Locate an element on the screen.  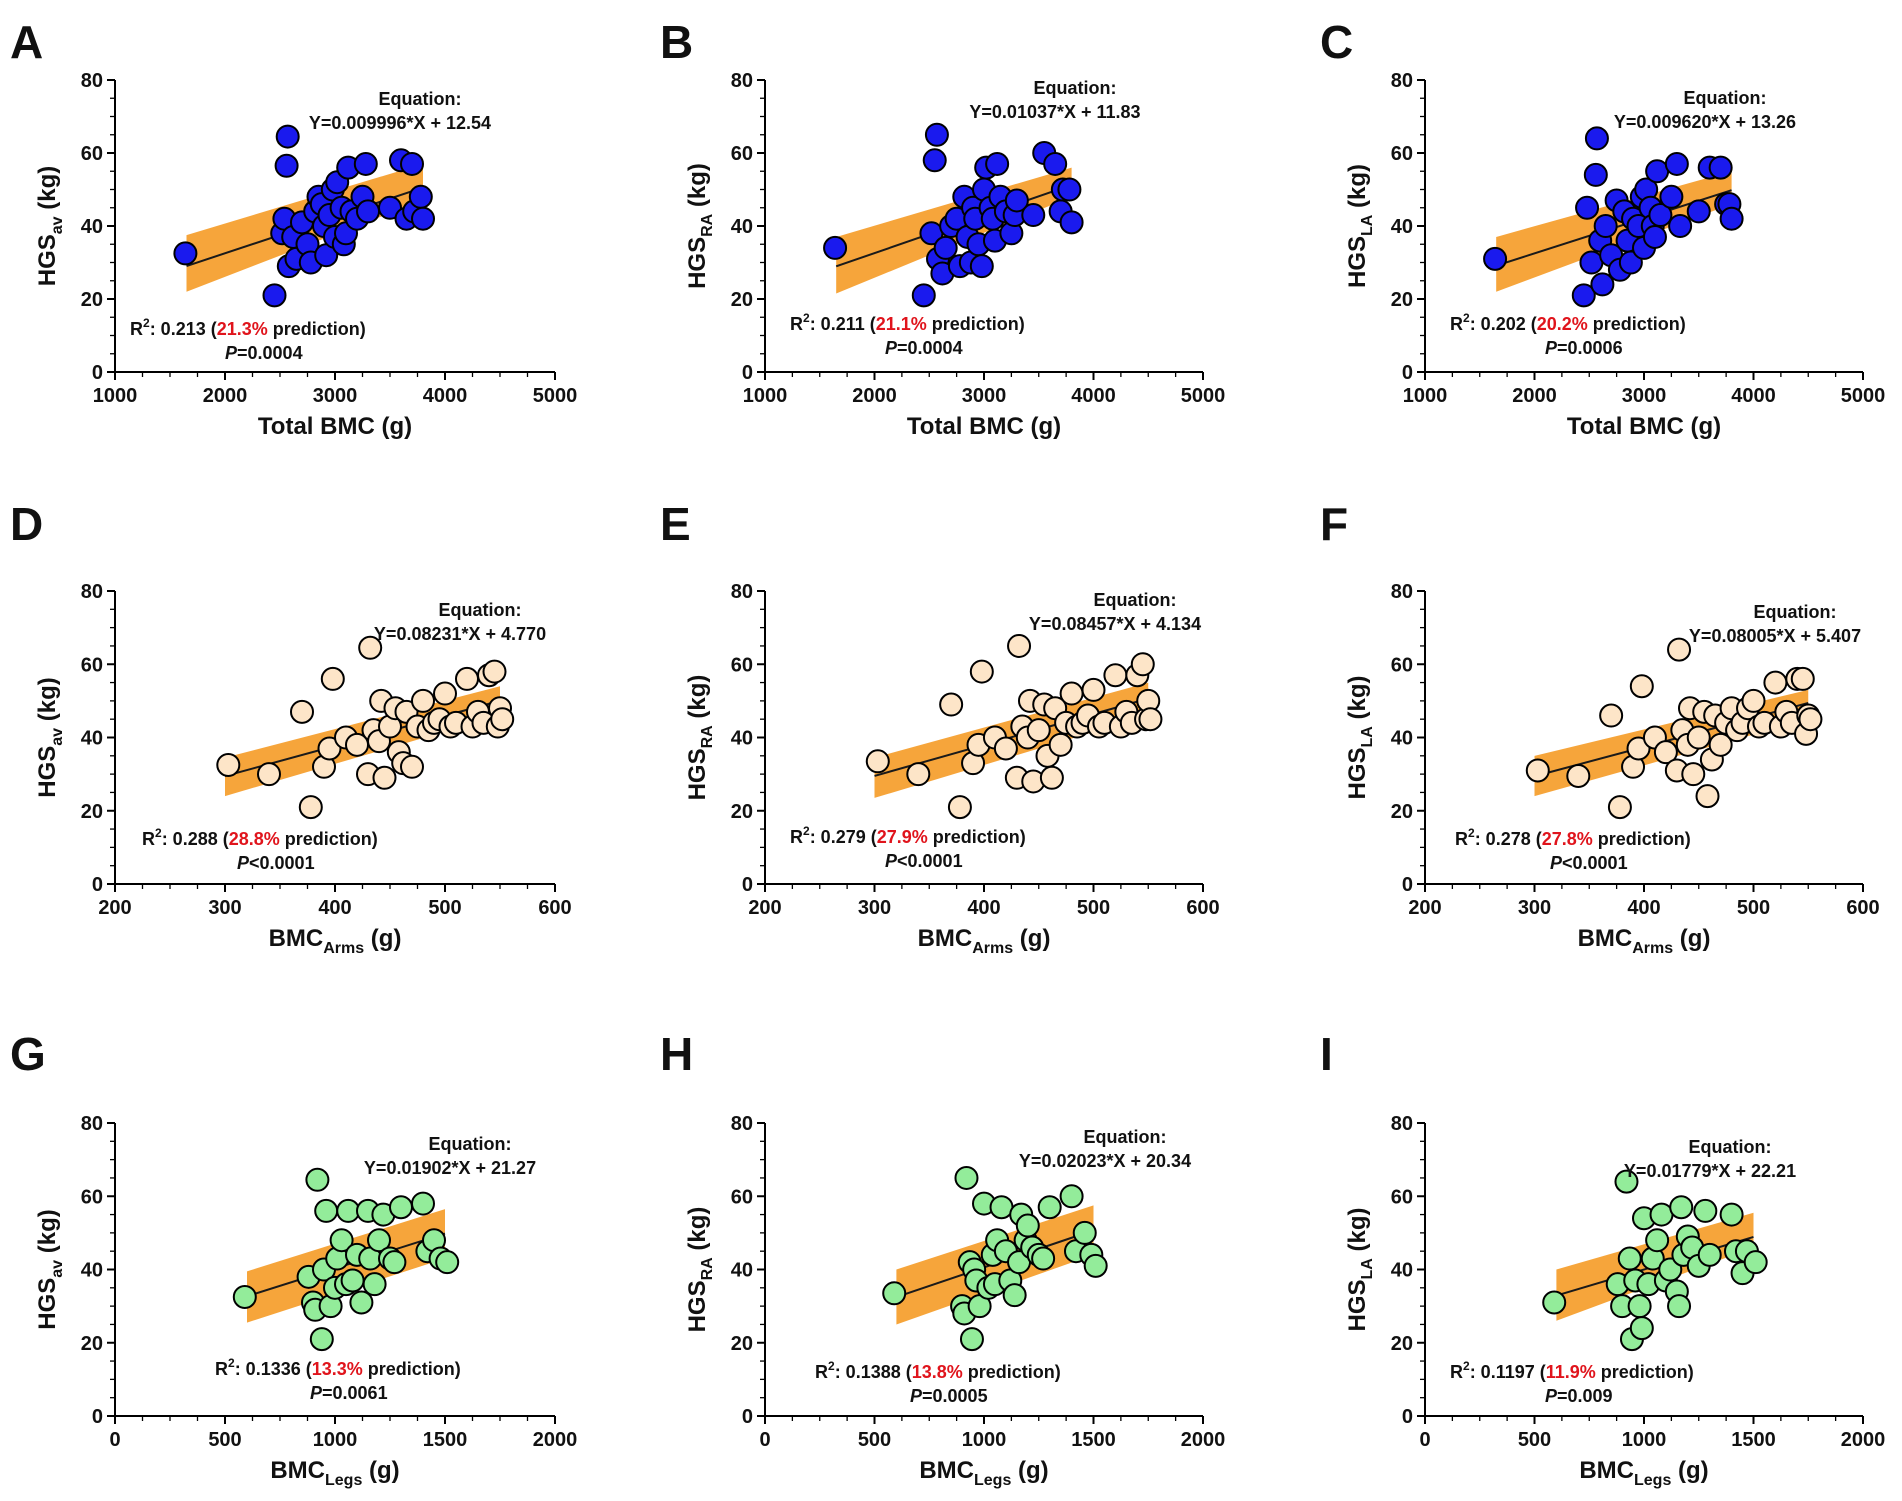
x-axis-label: BMCLegs (g) is located at coordinates (983, 1473).